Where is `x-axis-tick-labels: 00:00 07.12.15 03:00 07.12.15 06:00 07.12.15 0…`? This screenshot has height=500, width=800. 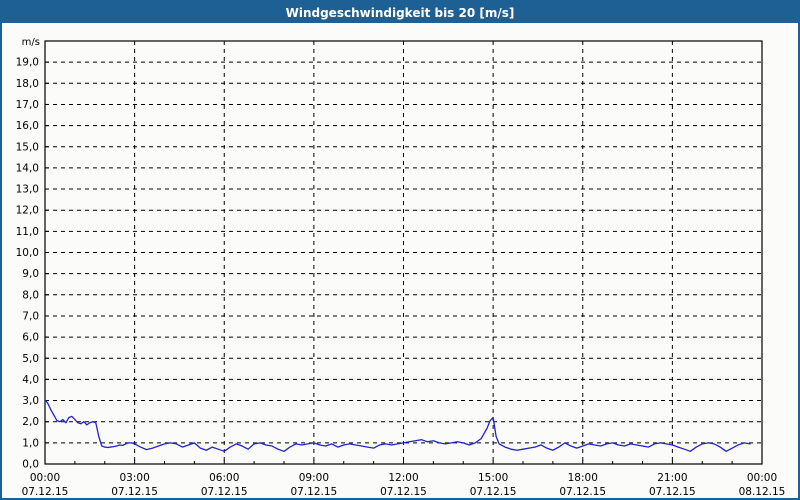
x-axis-tick-labels: 00:00 07.12.15 03:00 07.12.15 06:00 07.12.15 0… is located at coordinates (404, 485).